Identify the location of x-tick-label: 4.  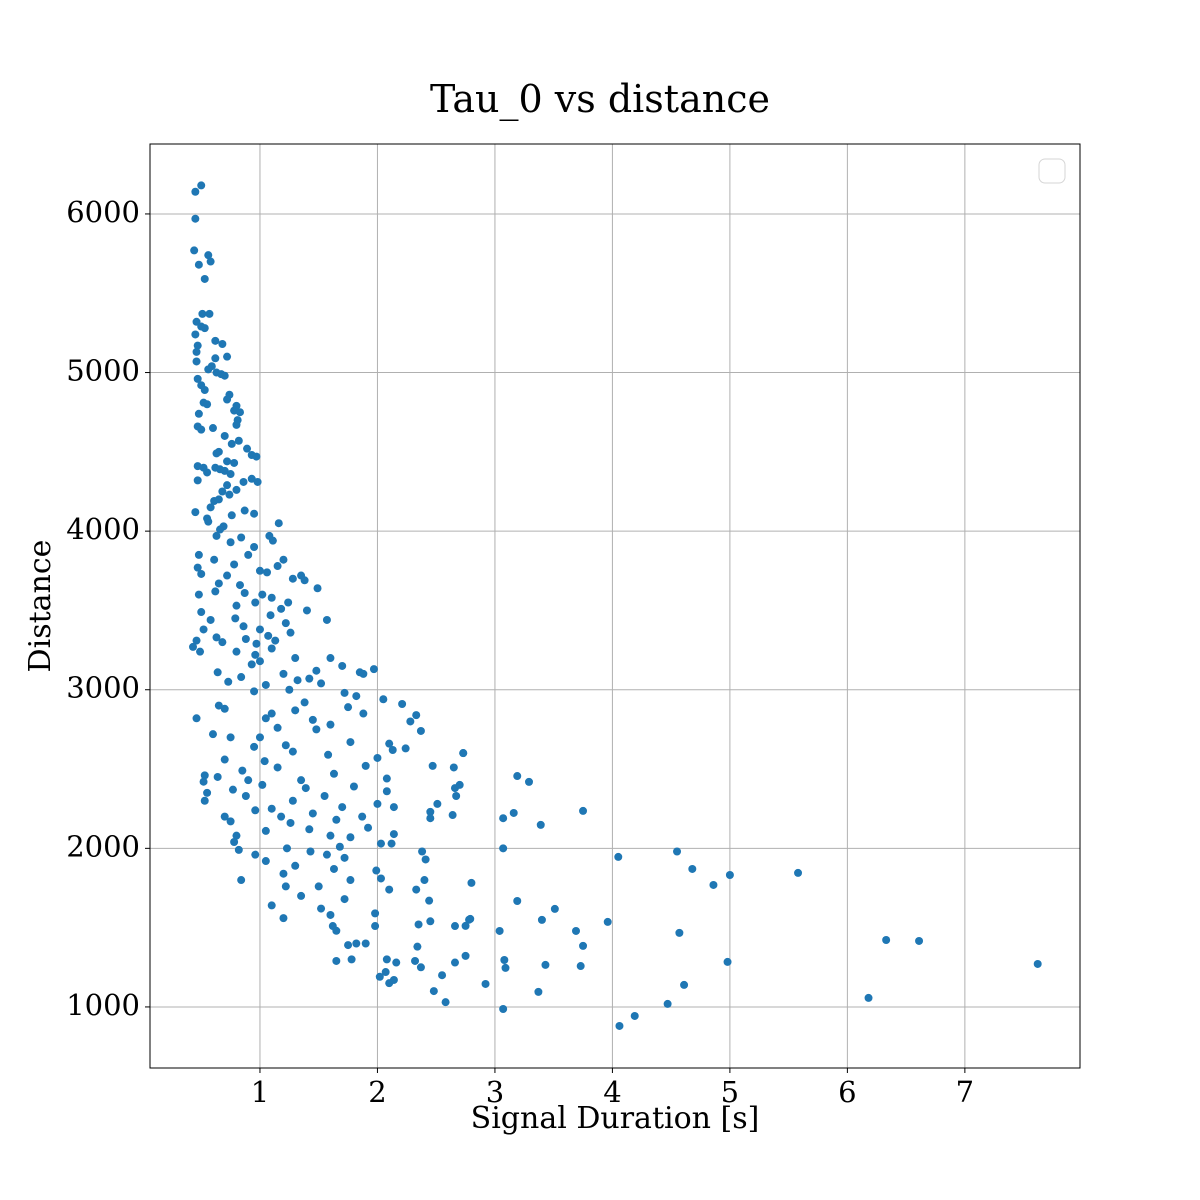
(612, 1092).